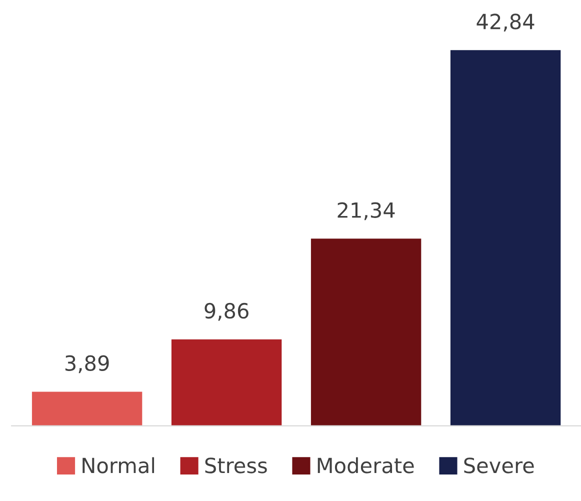 This screenshot has height=501, width=581. What do you see at coordinates (87, 364) in the screenshot?
I see `data-label: 3,89` at bounding box center [87, 364].